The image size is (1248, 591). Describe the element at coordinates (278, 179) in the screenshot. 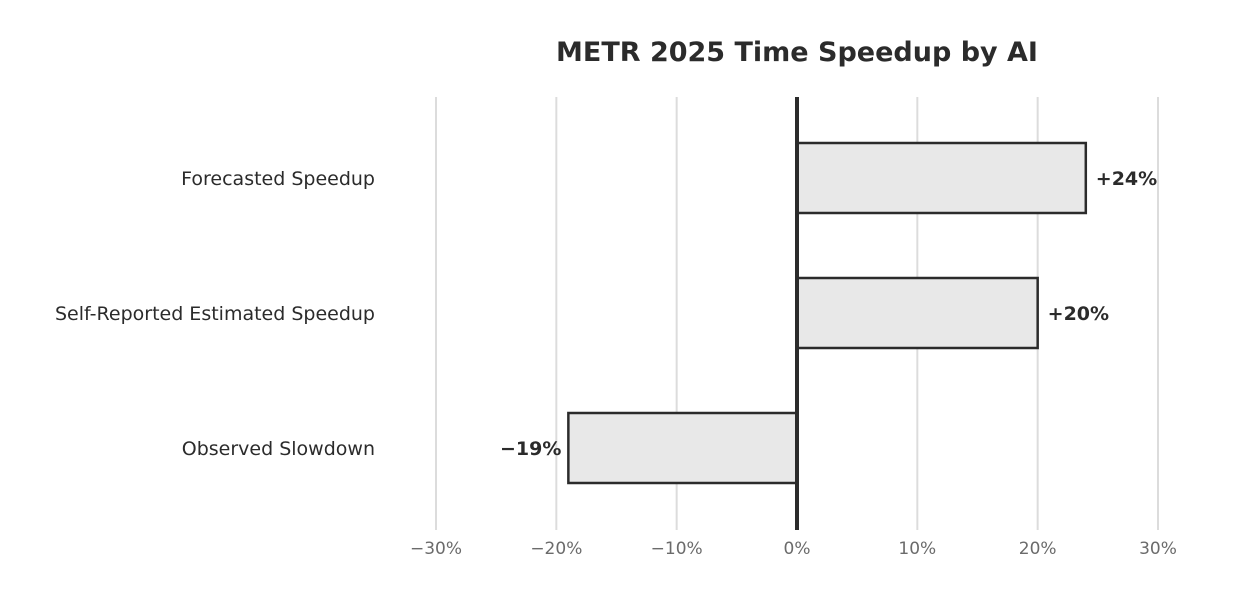

I see `category-label: Forecasted Speedup` at that location.